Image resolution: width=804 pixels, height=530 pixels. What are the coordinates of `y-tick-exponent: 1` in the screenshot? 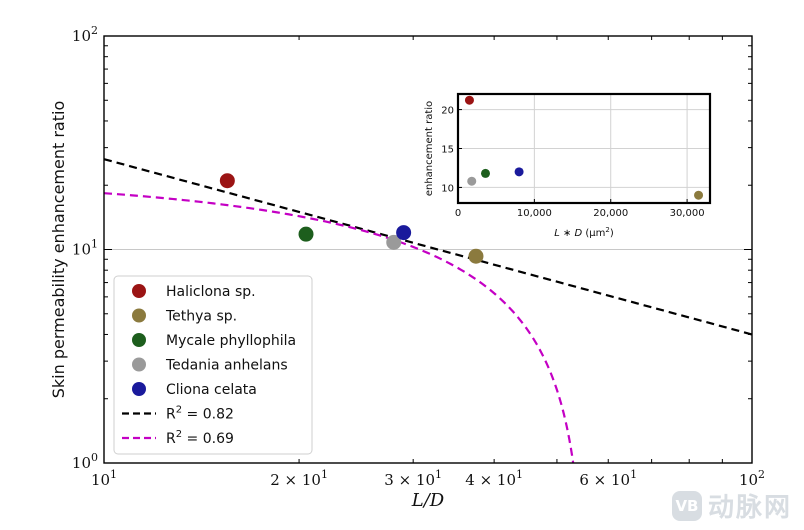 It's located at (94, 244).